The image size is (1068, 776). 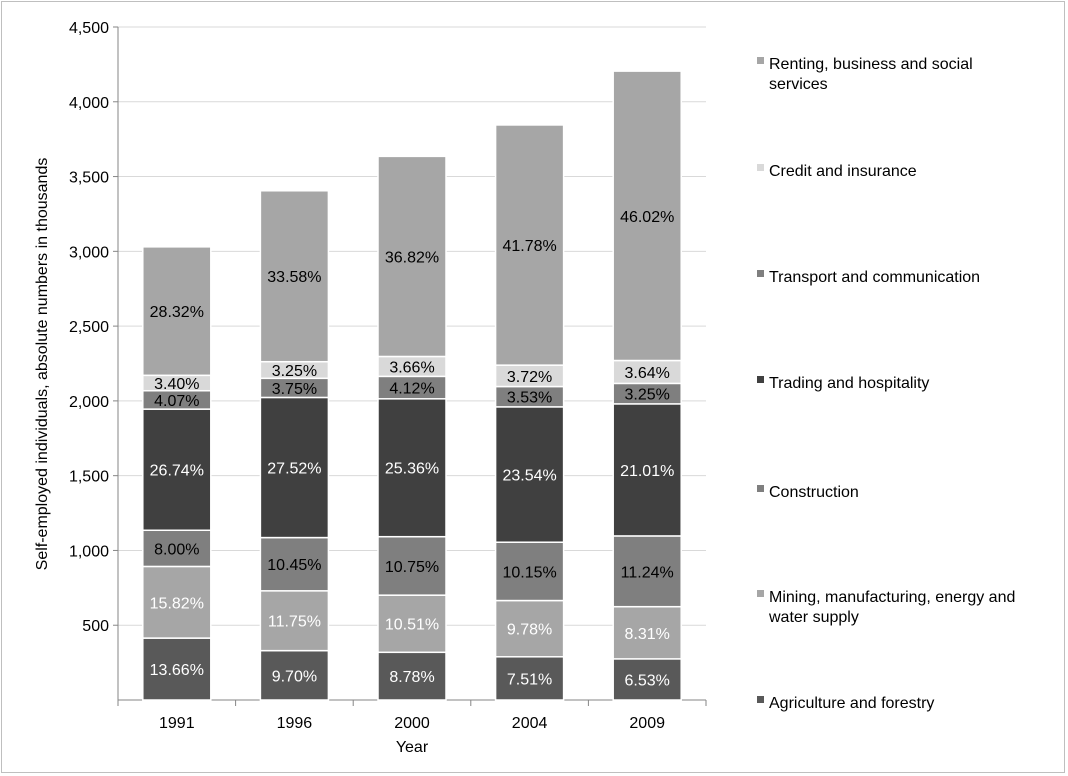 I want to click on data-label: 8.31%, so click(x=647, y=634).